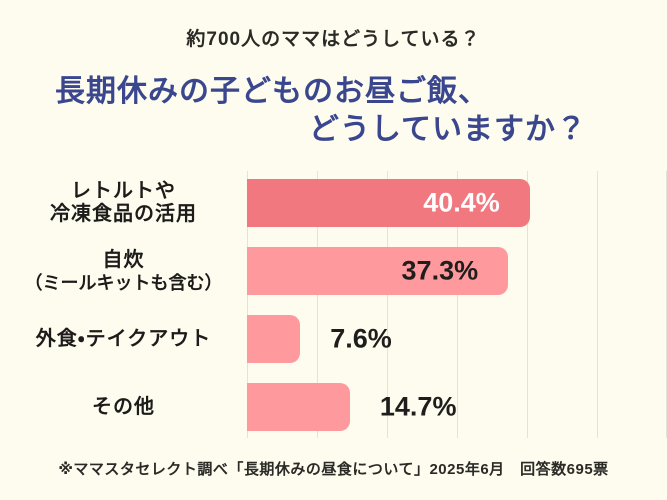 The image size is (667, 500). I want to click on category-label-line: 外食・テイクアウト, so click(123, 338).